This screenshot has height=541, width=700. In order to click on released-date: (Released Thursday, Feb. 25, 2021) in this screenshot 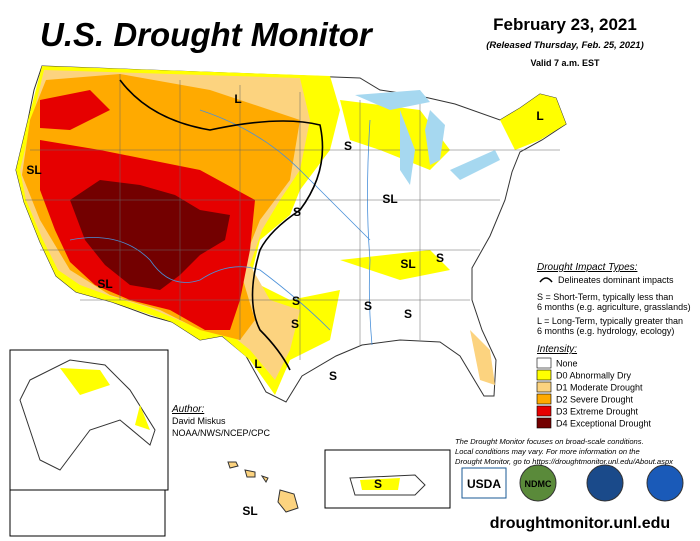, I will do `click(565, 45)`.